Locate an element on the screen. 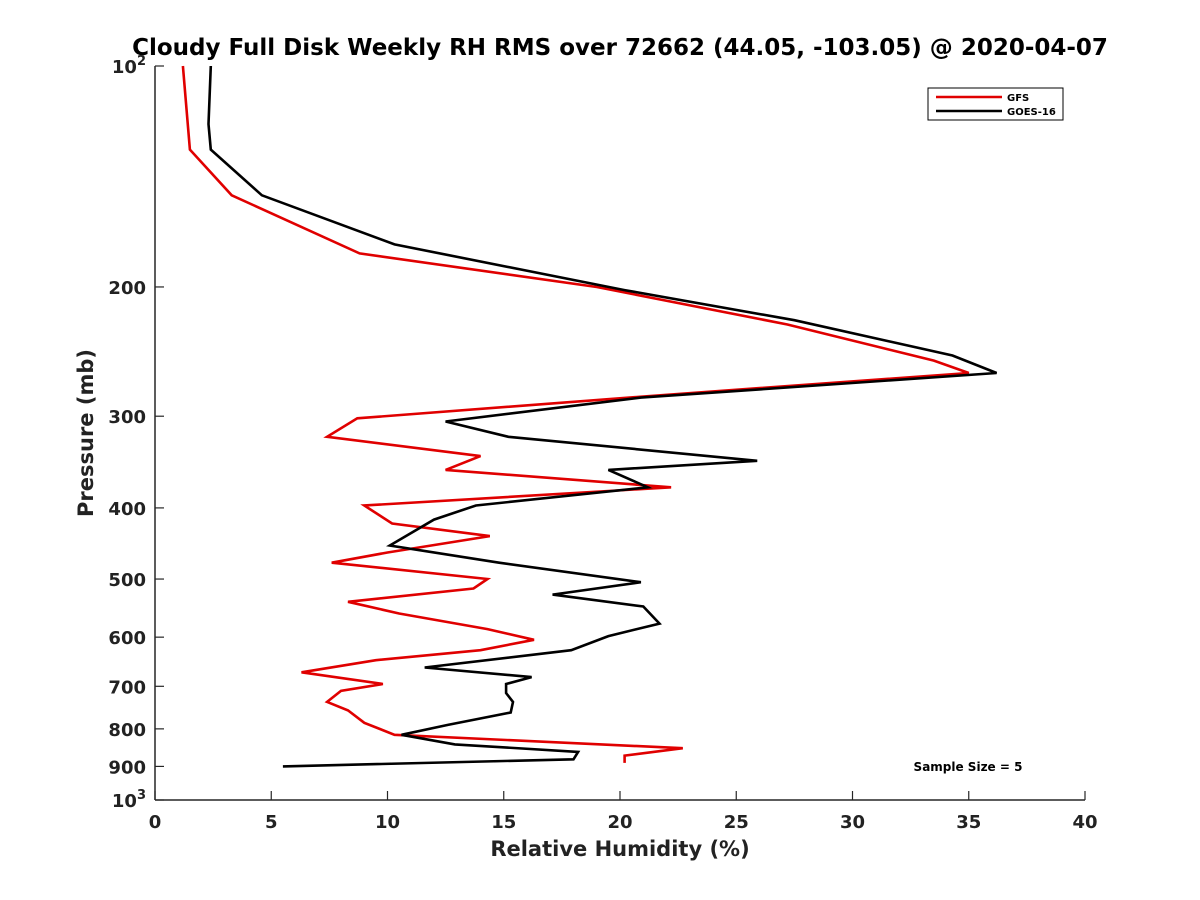 Image resolution: width=1200 pixels, height=900 pixels. x-tick-label: 25 is located at coordinates (736, 822).